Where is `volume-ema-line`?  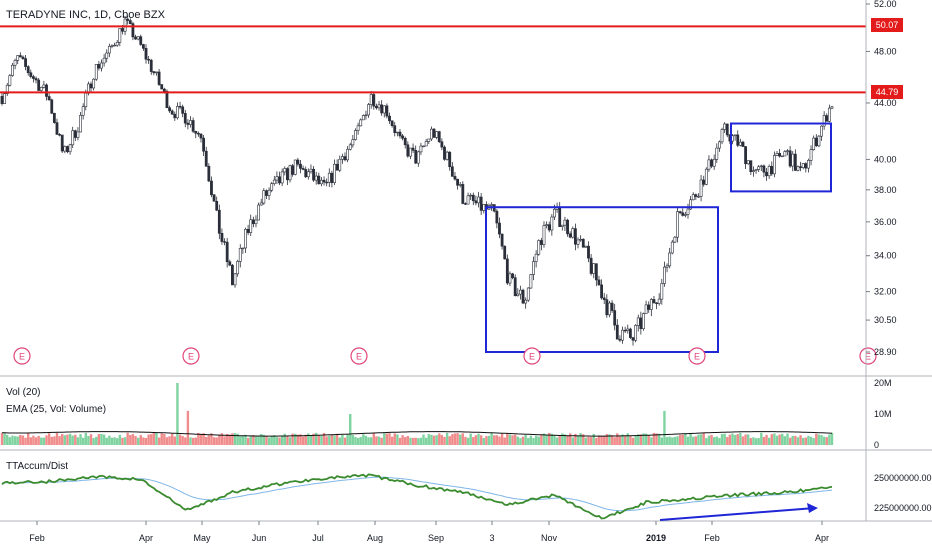
volume-ema-line is located at coordinates (417, 434).